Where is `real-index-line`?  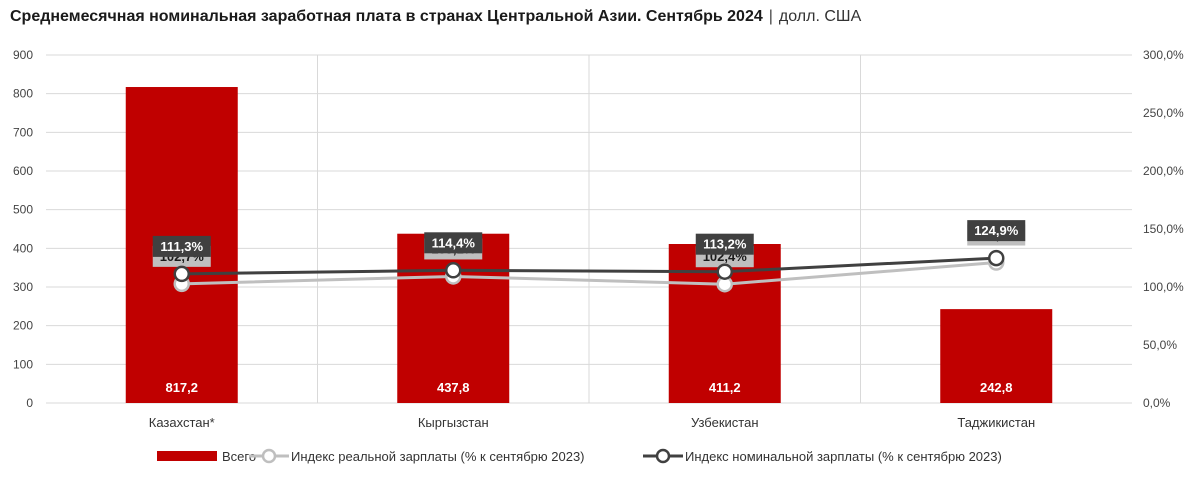
real-index-line is located at coordinates (589, 273).